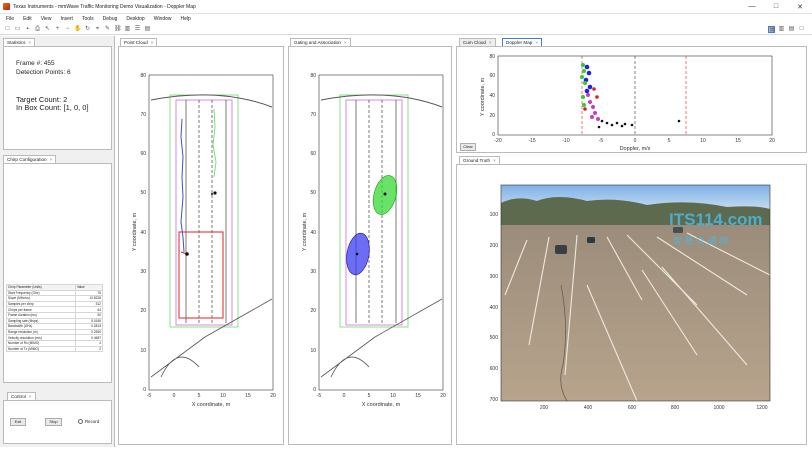 Image resolution: width=812 pixels, height=451 pixels. I want to click on x-tick-label: 1200, so click(761, 408).